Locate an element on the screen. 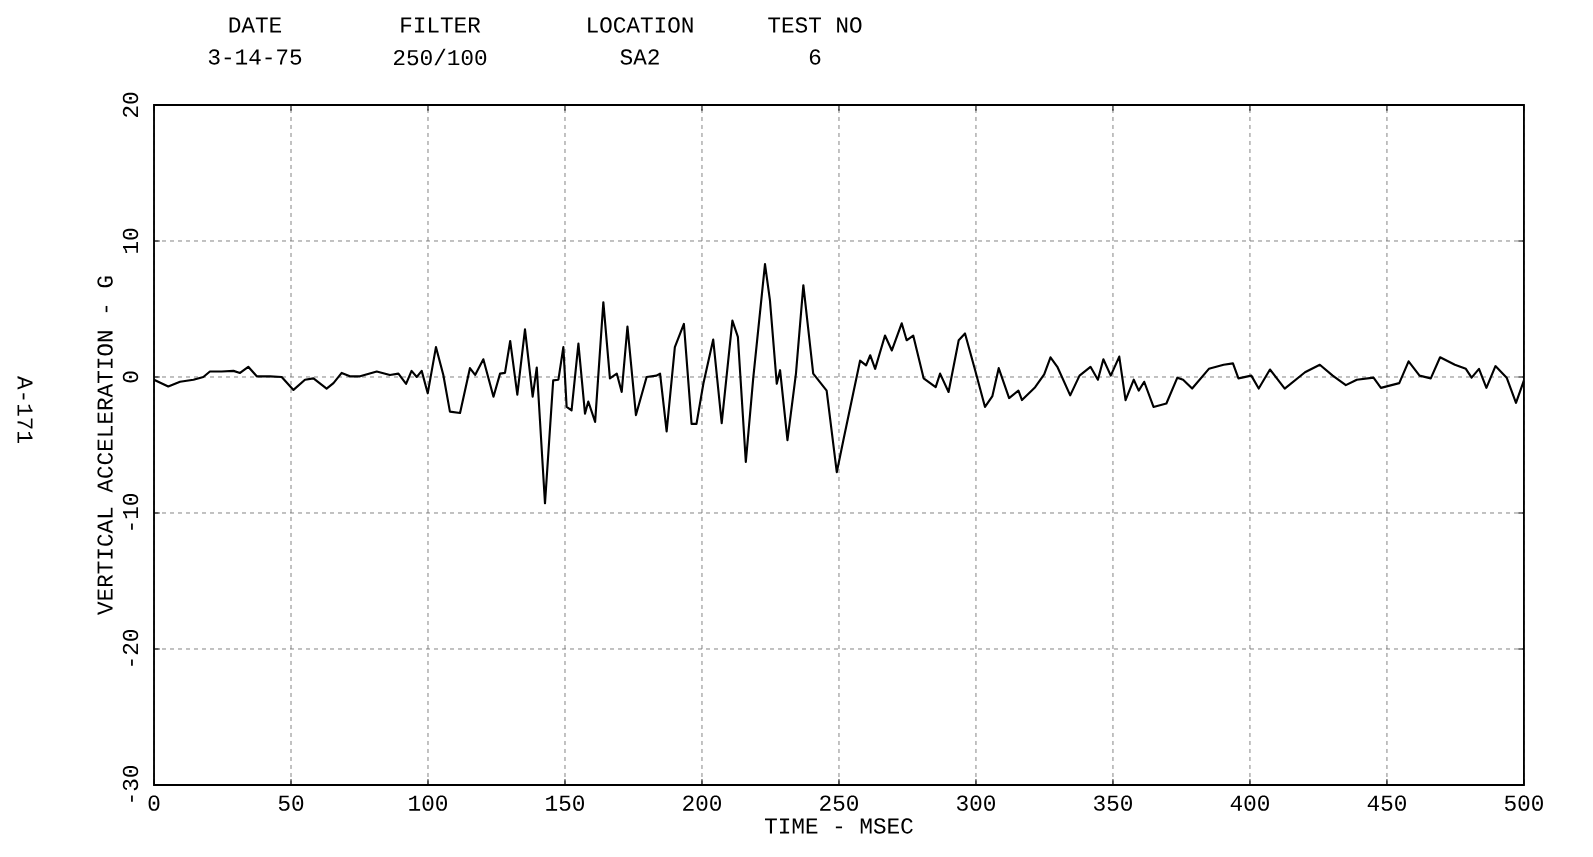 The width and height of the screenshot is (1593, 857). x-tick-label: 400 is located at coordinates (1249, 803).